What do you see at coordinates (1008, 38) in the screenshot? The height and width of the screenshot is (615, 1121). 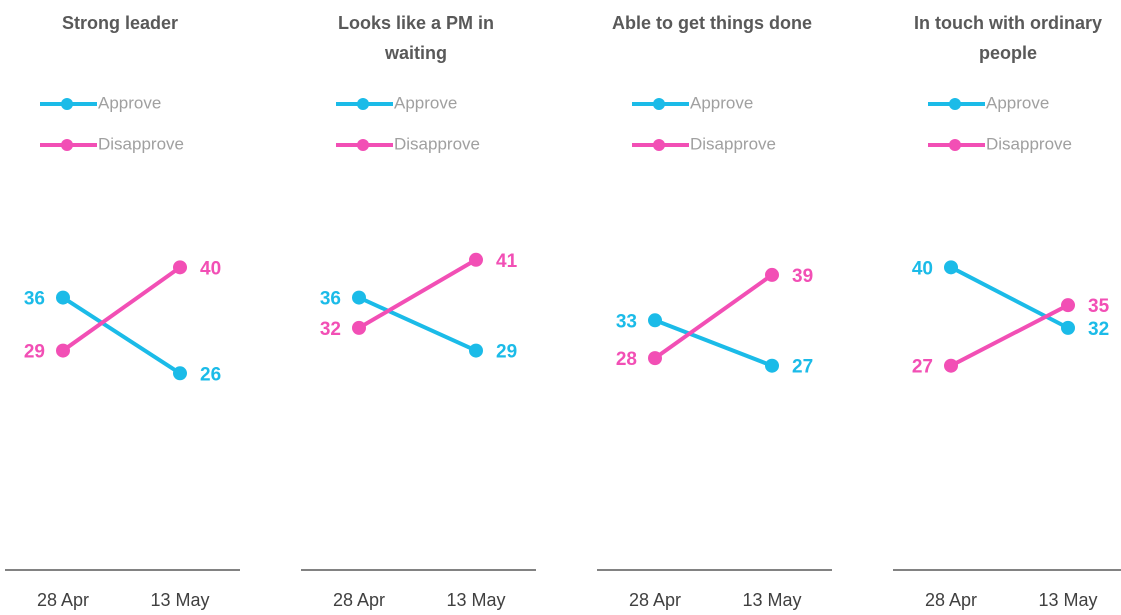 I see `chart-title: In touch with ordinary people` at bounding box center [1008, 38].